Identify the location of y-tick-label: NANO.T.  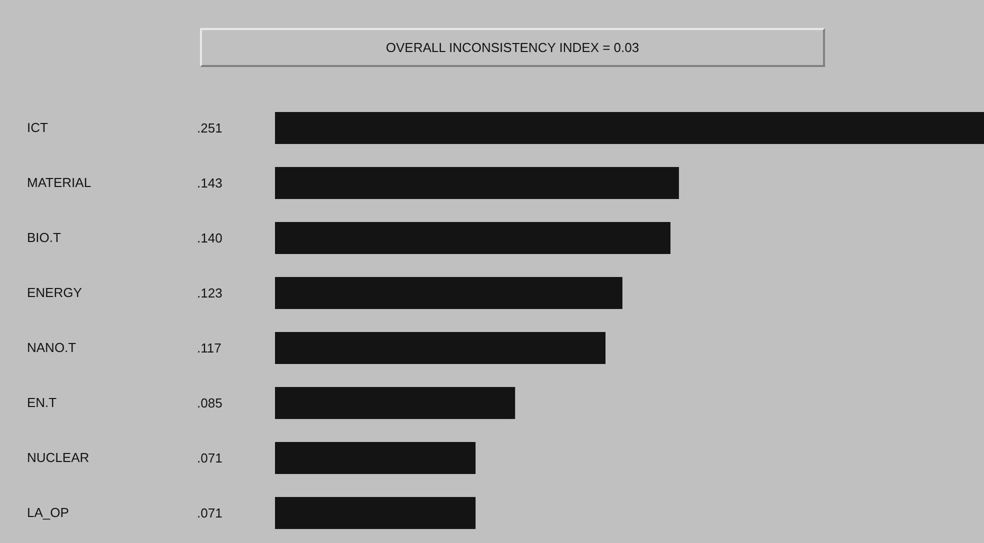
(51, 347).